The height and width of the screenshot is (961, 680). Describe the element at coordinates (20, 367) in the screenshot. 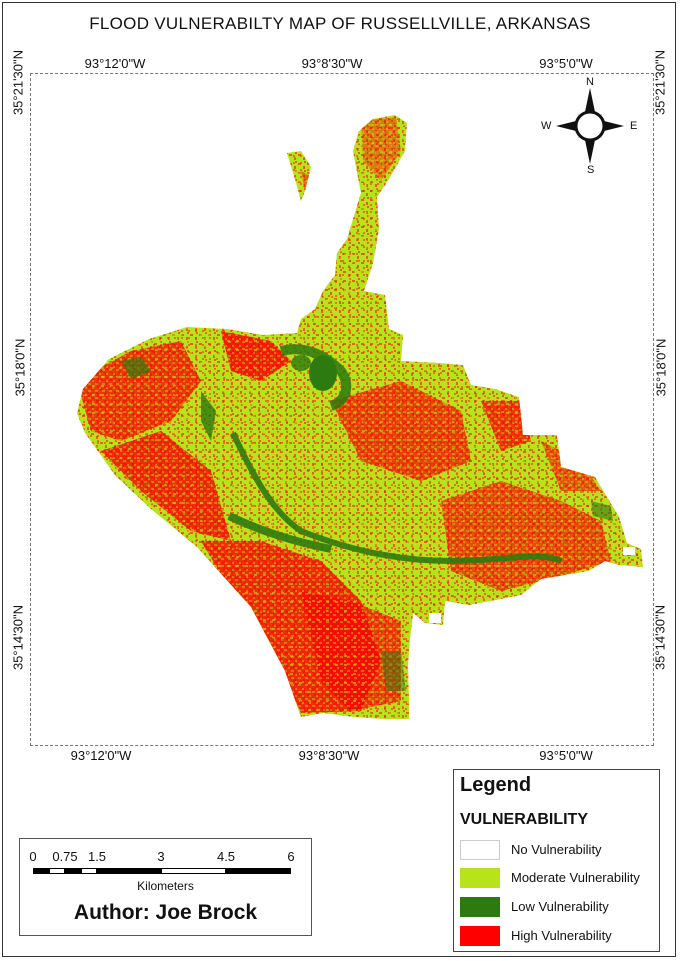

I see `coord-left-2: 35°18'0"N` at that location.